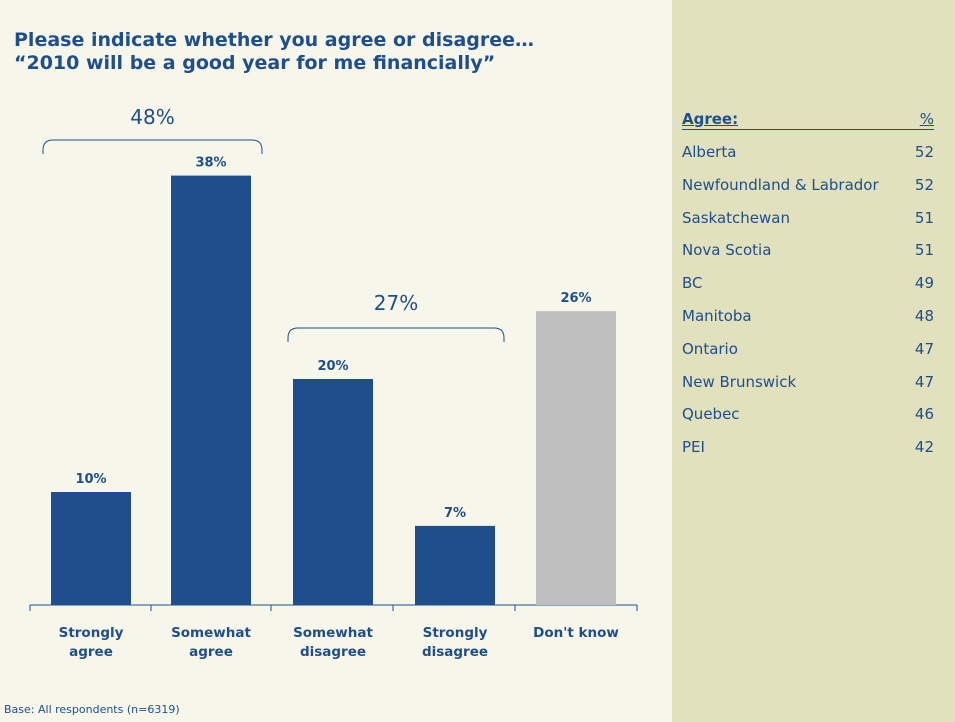  What do you see at coordinates (808, 129) in the screenshot?
I see `table-header-rule` at bounding box center [808, 129].